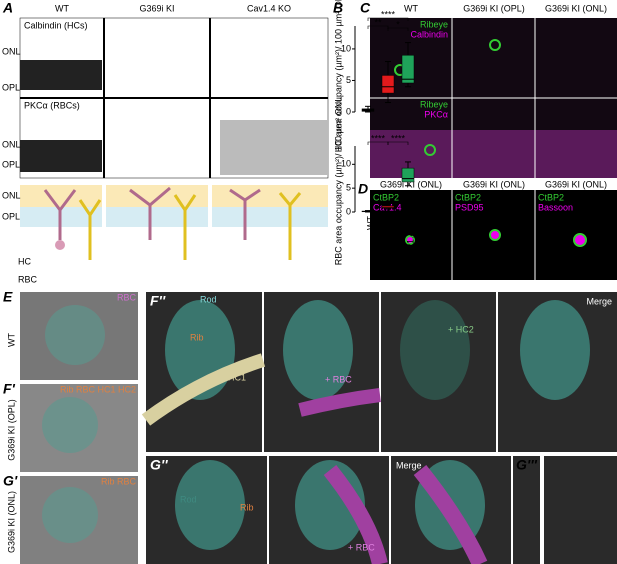 The image size is (617, 564). What do you see at coordinates (429, 34) in the screenshot?
I see `stain-label: Calbindin` at bounding box center [429, 34].